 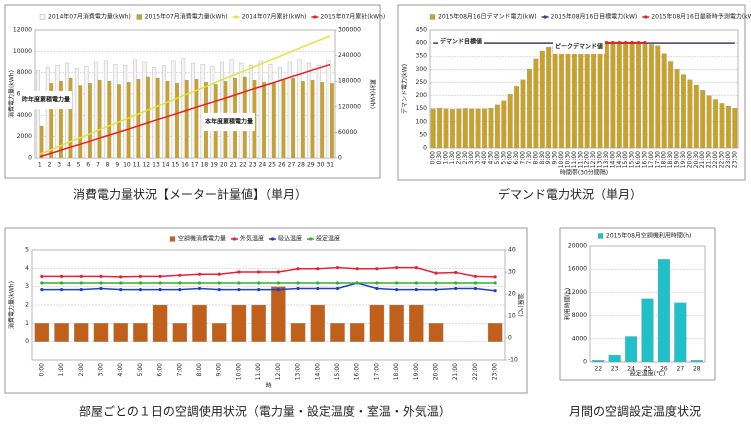 I want to click on y2-tick-label: 60000, so click(x=347, y=132).